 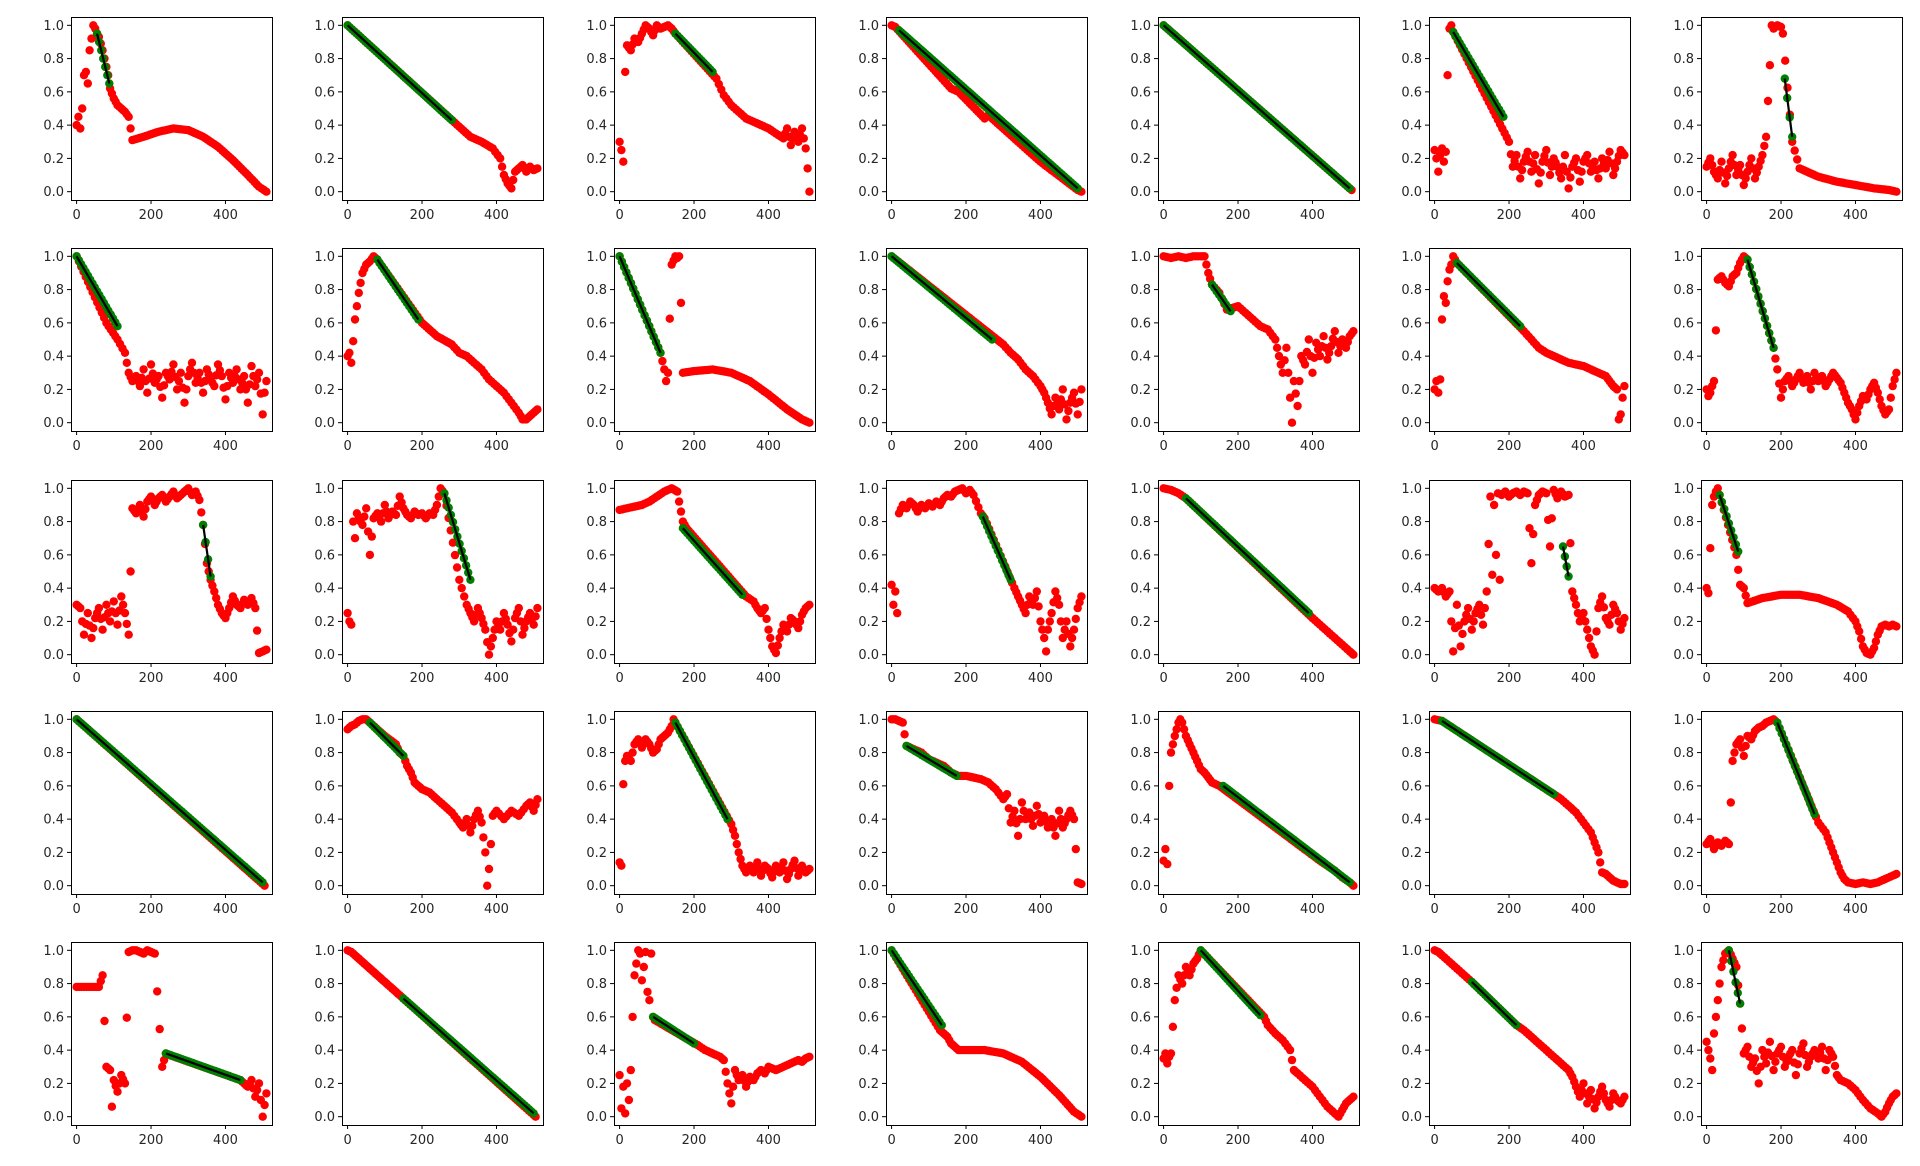 What do you see at coordinates (596, 820) in the screenshot?
I see `y-tick-label: 0.4` at bounding box center [596, 820].